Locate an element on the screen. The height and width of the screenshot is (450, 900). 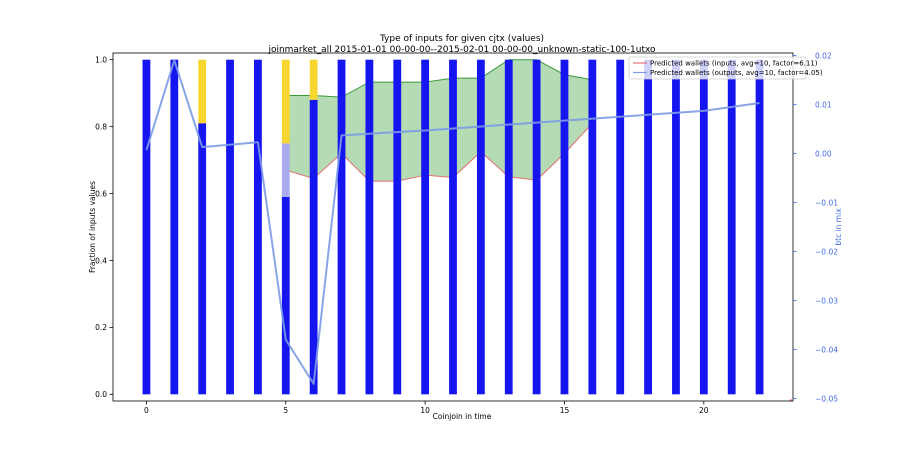
bar-5-lavender is located at coordinates (285, 170).